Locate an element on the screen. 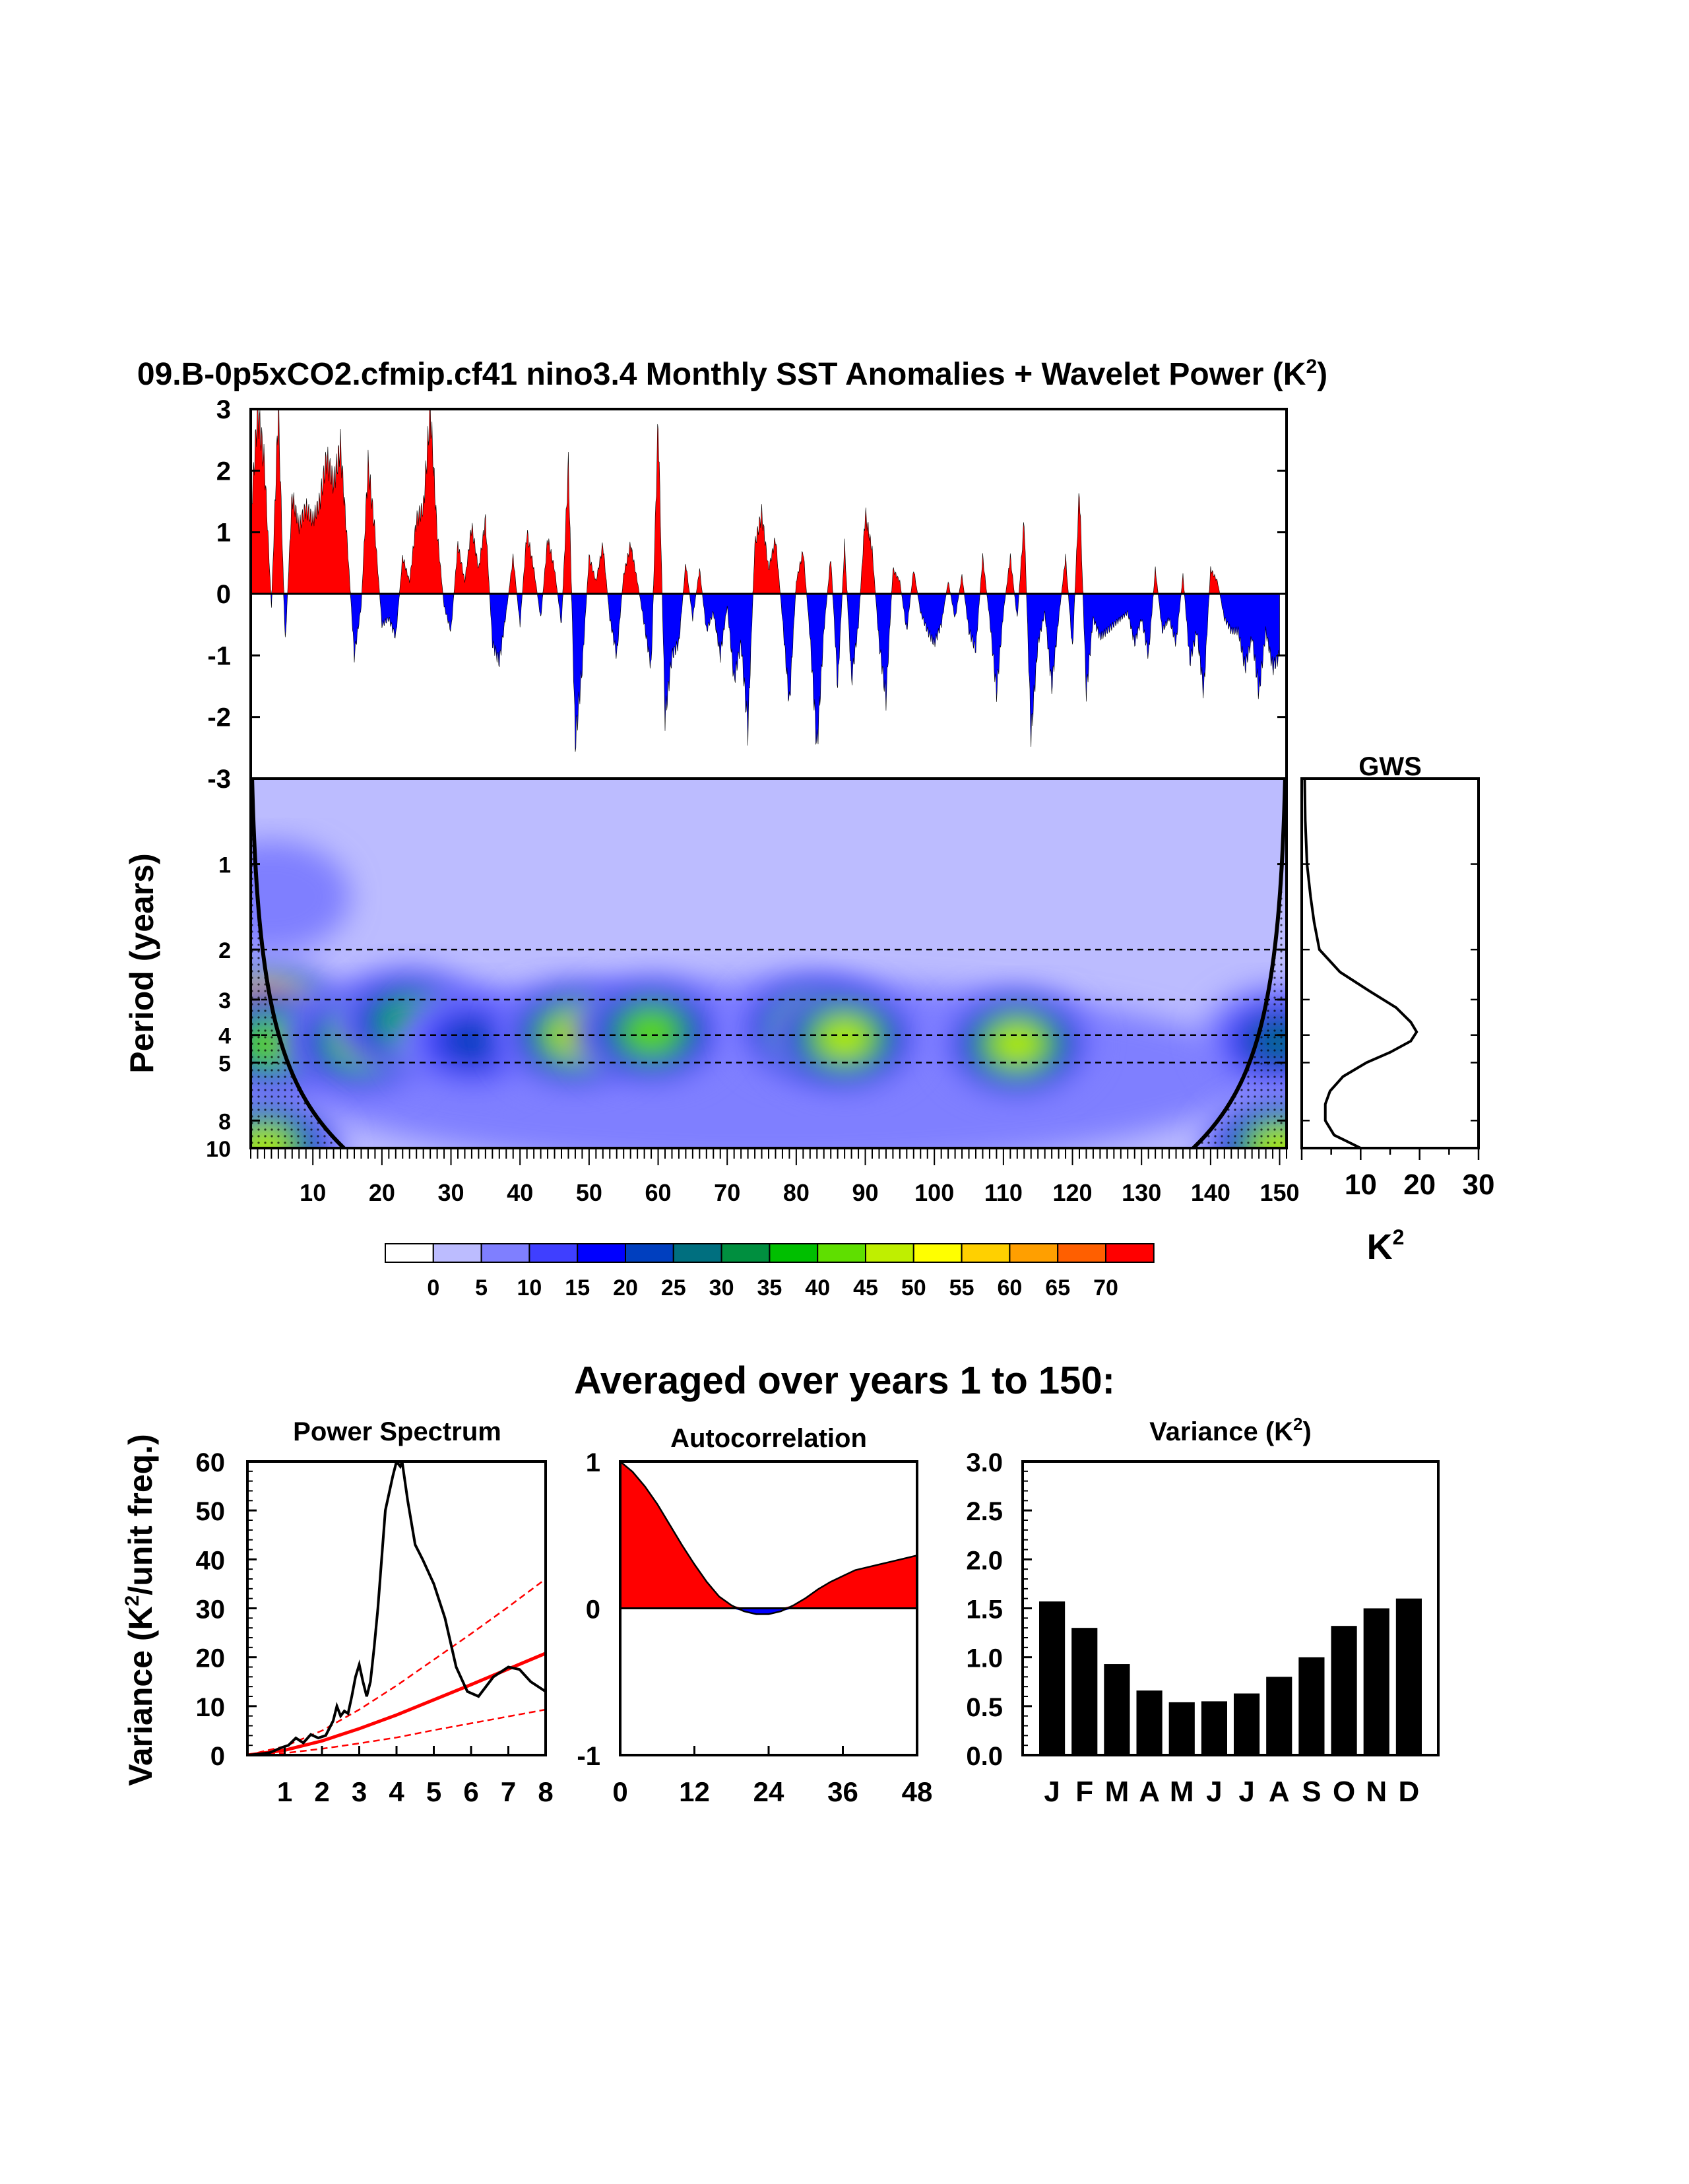 Image resolution: width=1689 pixels, height=2184 pixels. year-tick-label: 140 is located at coordinates (1210, 1192).